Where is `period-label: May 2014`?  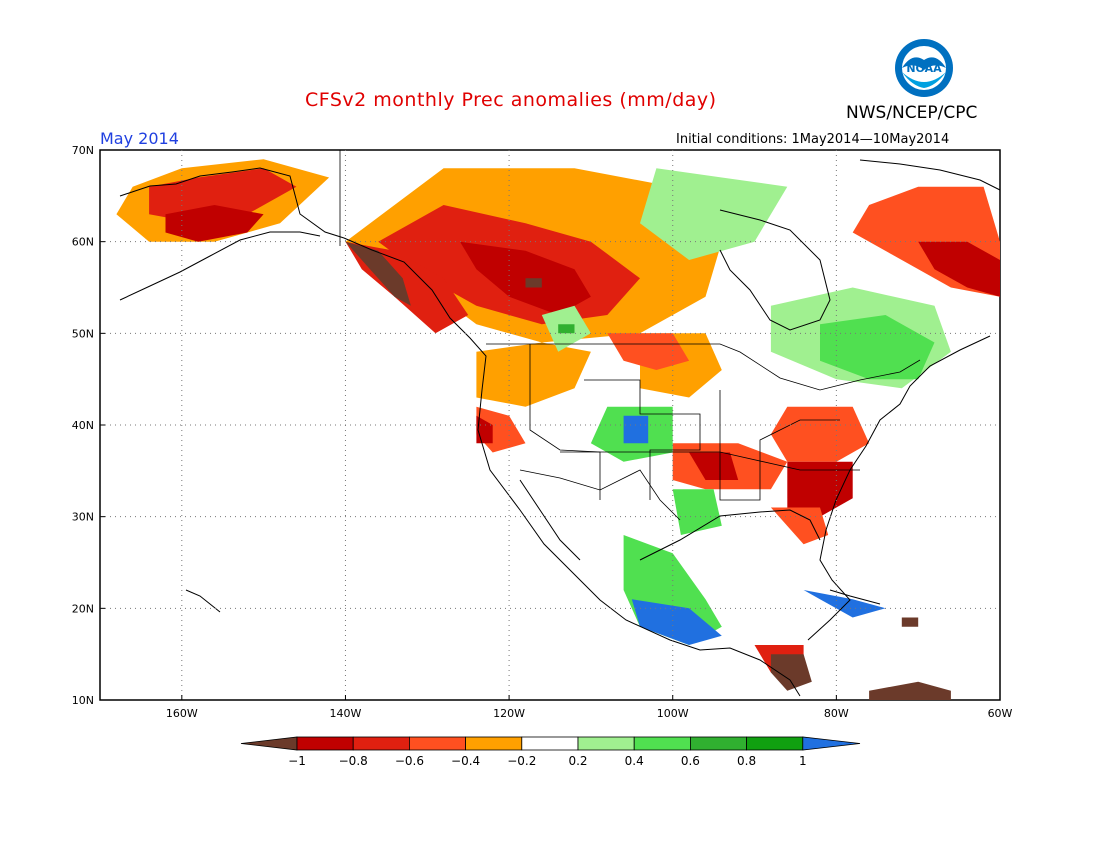 period-label: May 2014 is located at coordinates (139, 138).